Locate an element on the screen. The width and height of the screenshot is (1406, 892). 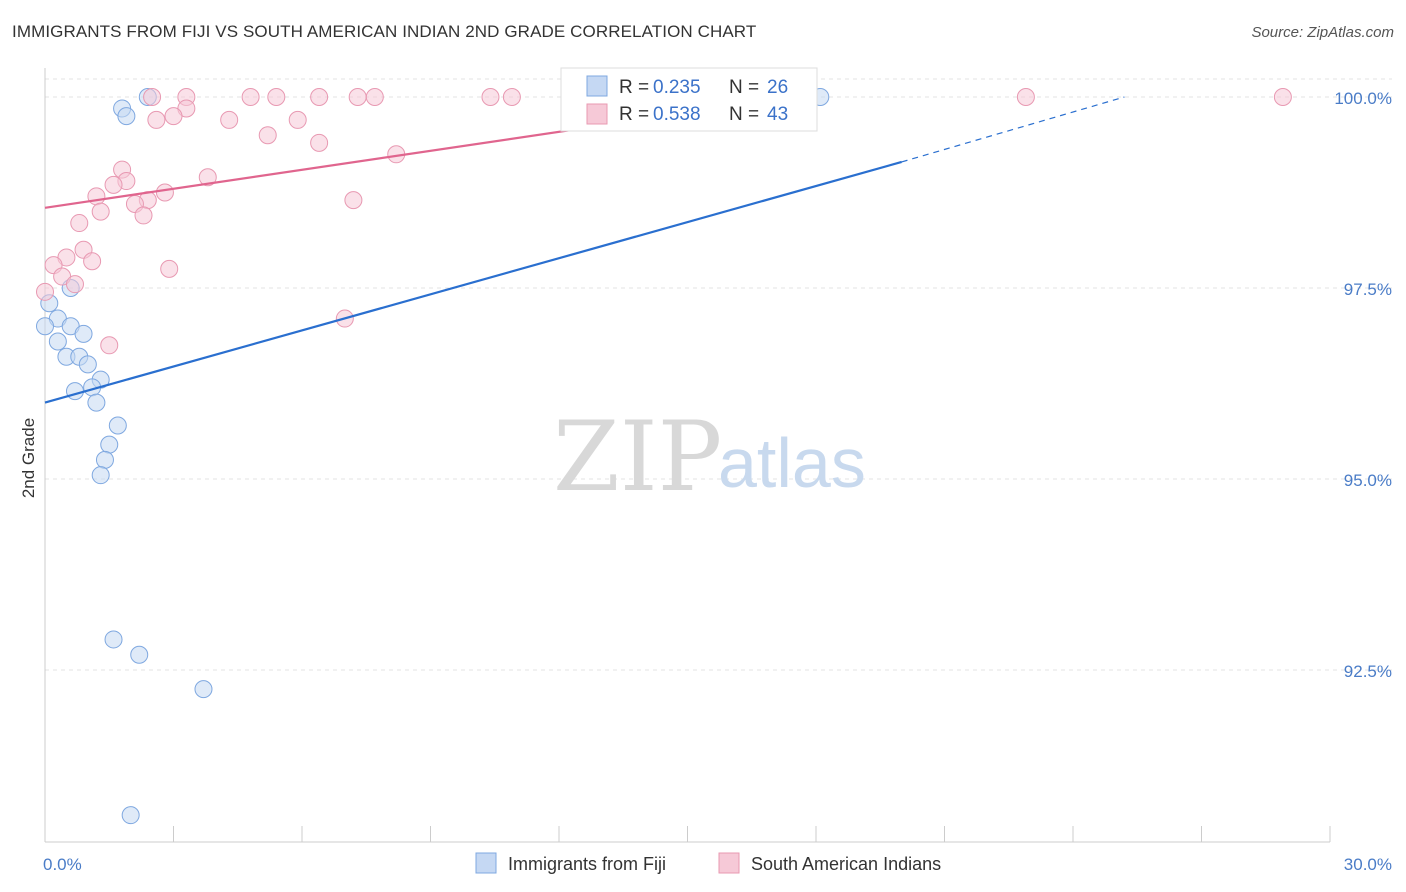
series-legend-swatch-fiji is located at coordinates (486, 863).